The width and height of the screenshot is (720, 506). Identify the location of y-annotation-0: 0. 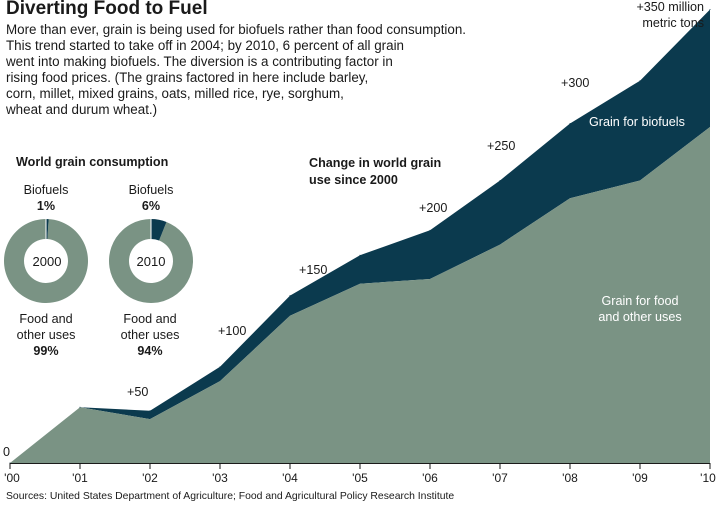
(7, 452).